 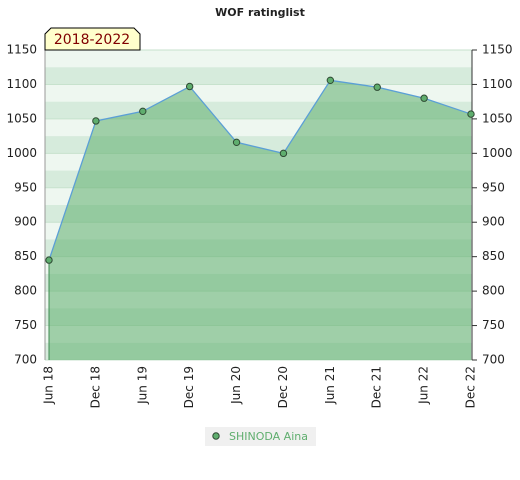 I want to click on y-tick-label: 950, so click(x=25, y=187).